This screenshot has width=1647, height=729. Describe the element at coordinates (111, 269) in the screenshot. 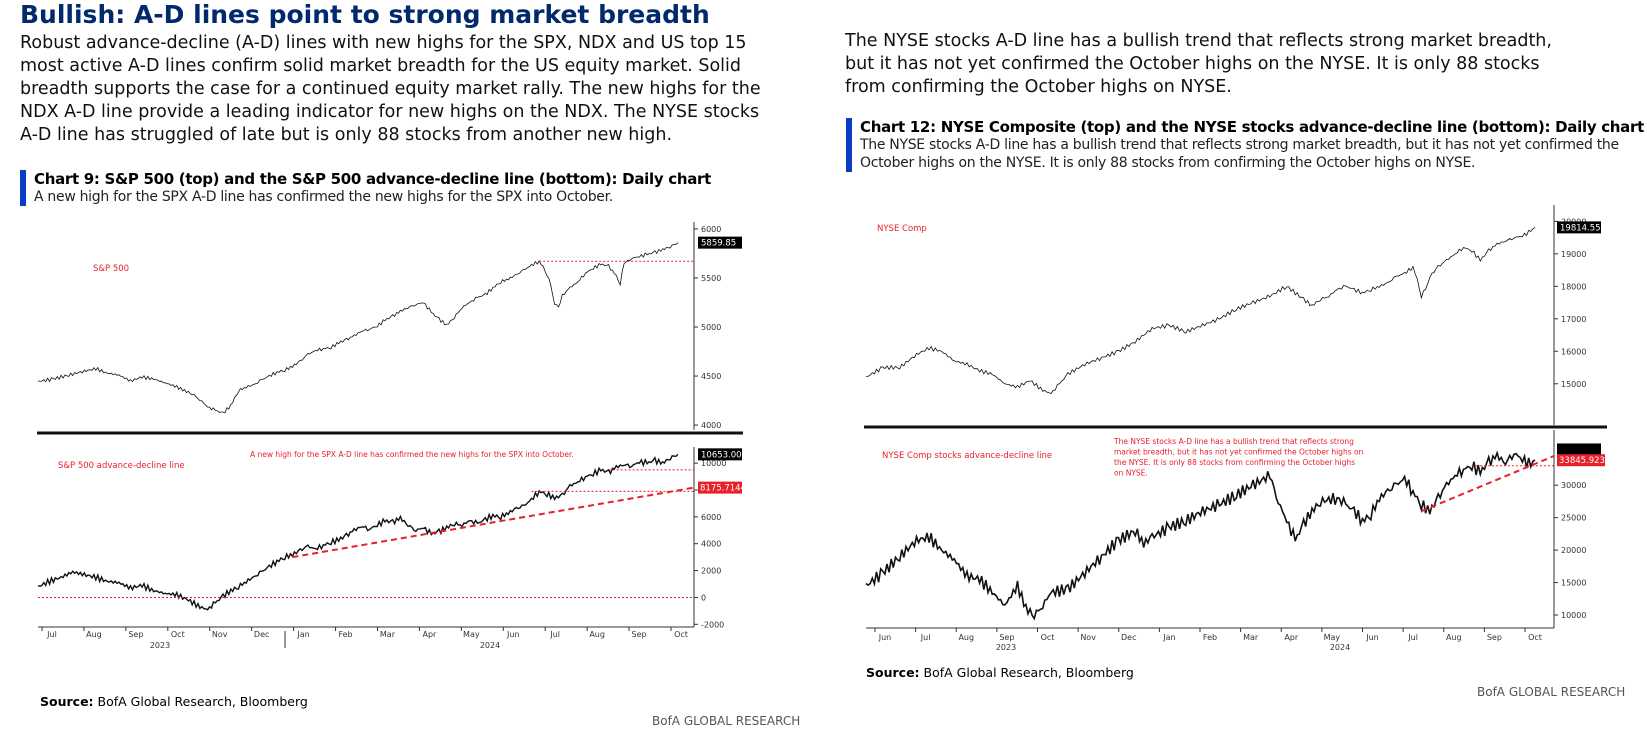

I see `spx-series-label: S&P 500` at that location.